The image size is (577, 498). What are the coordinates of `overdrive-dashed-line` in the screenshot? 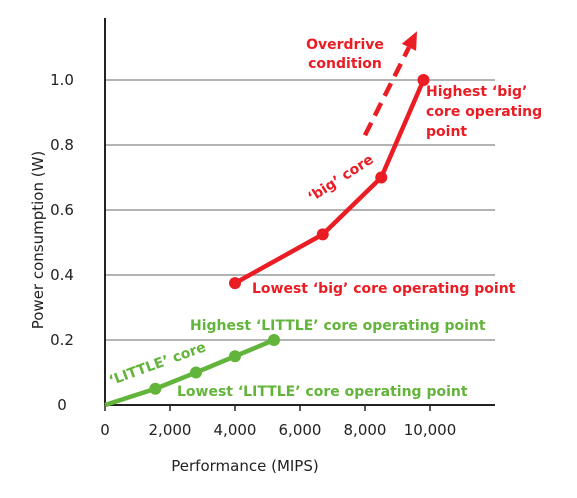 It's located at (386, 91).